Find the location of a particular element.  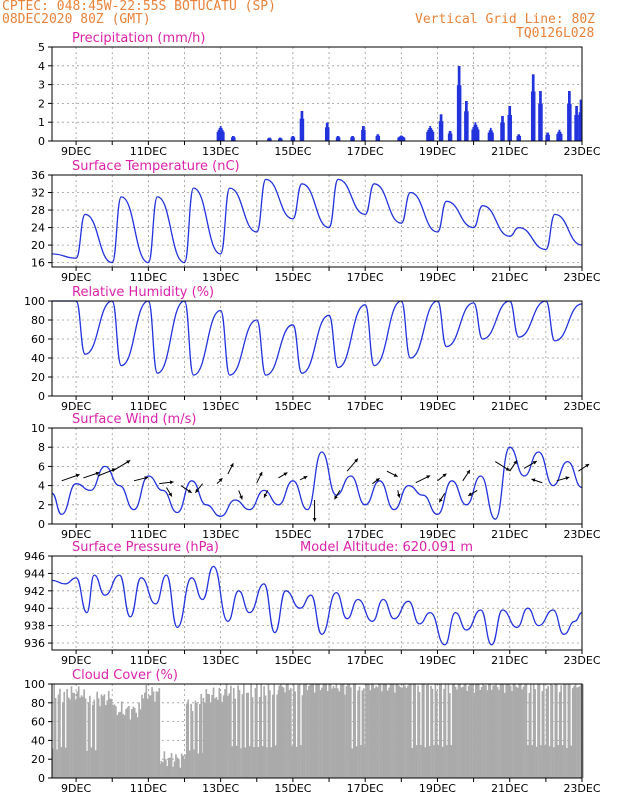

y-tick-label: 16 is located at coordinates (38, 263).